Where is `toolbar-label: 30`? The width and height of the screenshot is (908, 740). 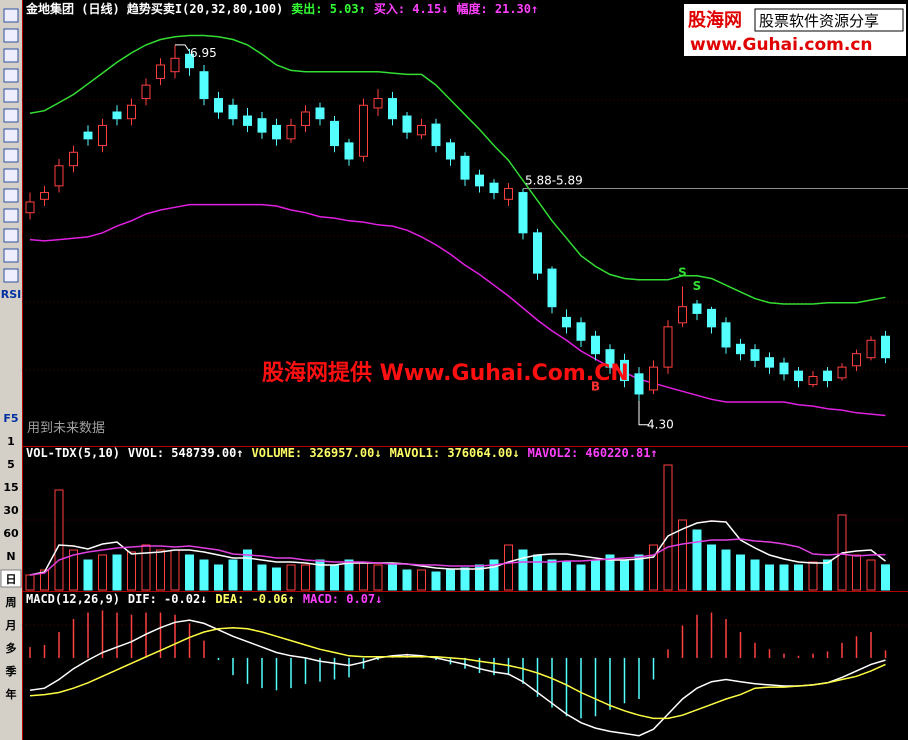 toolbar-label: 30 is located at coordinates (11, 510).